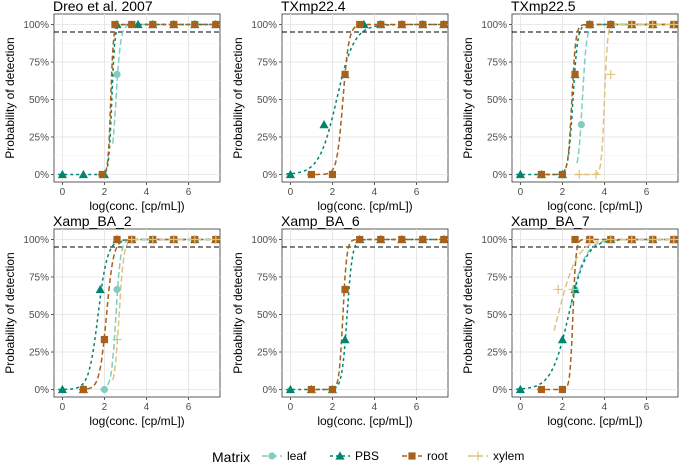 The height and width of the screenshot is (465, 685). I want to click on legend-items: leaf PBS root xylem, so click(393, 456).